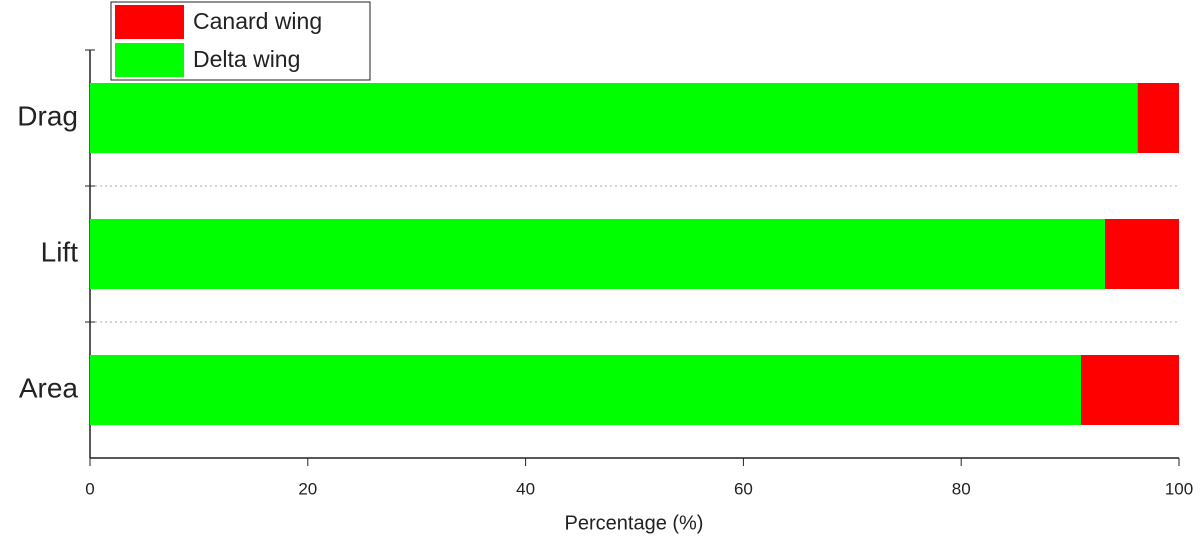 Image resolution: width=1200 pixels, height=543 pixels. I want to click on x-tick-label: 100, so click(1179, 488).